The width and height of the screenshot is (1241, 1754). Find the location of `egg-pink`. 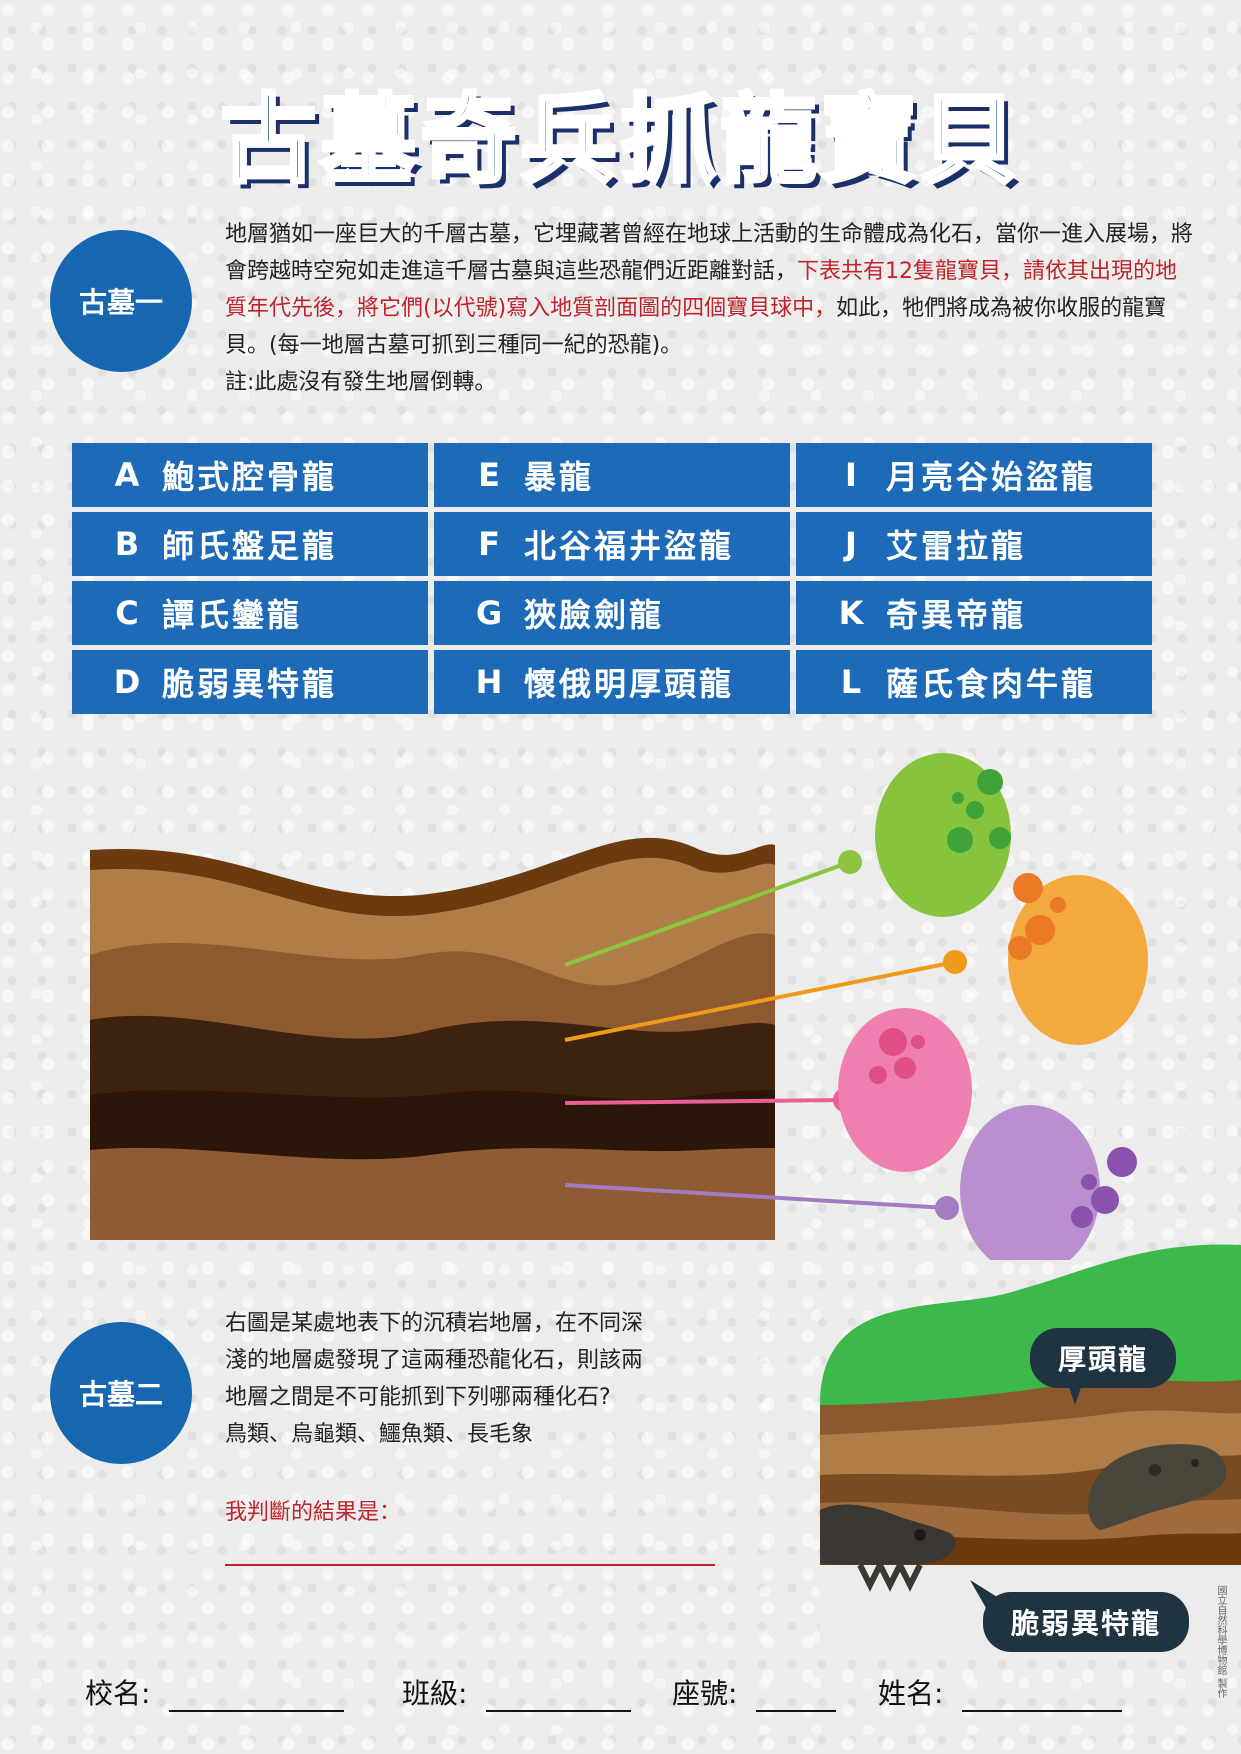

egg-pink is located at coordinates (905, 1090).